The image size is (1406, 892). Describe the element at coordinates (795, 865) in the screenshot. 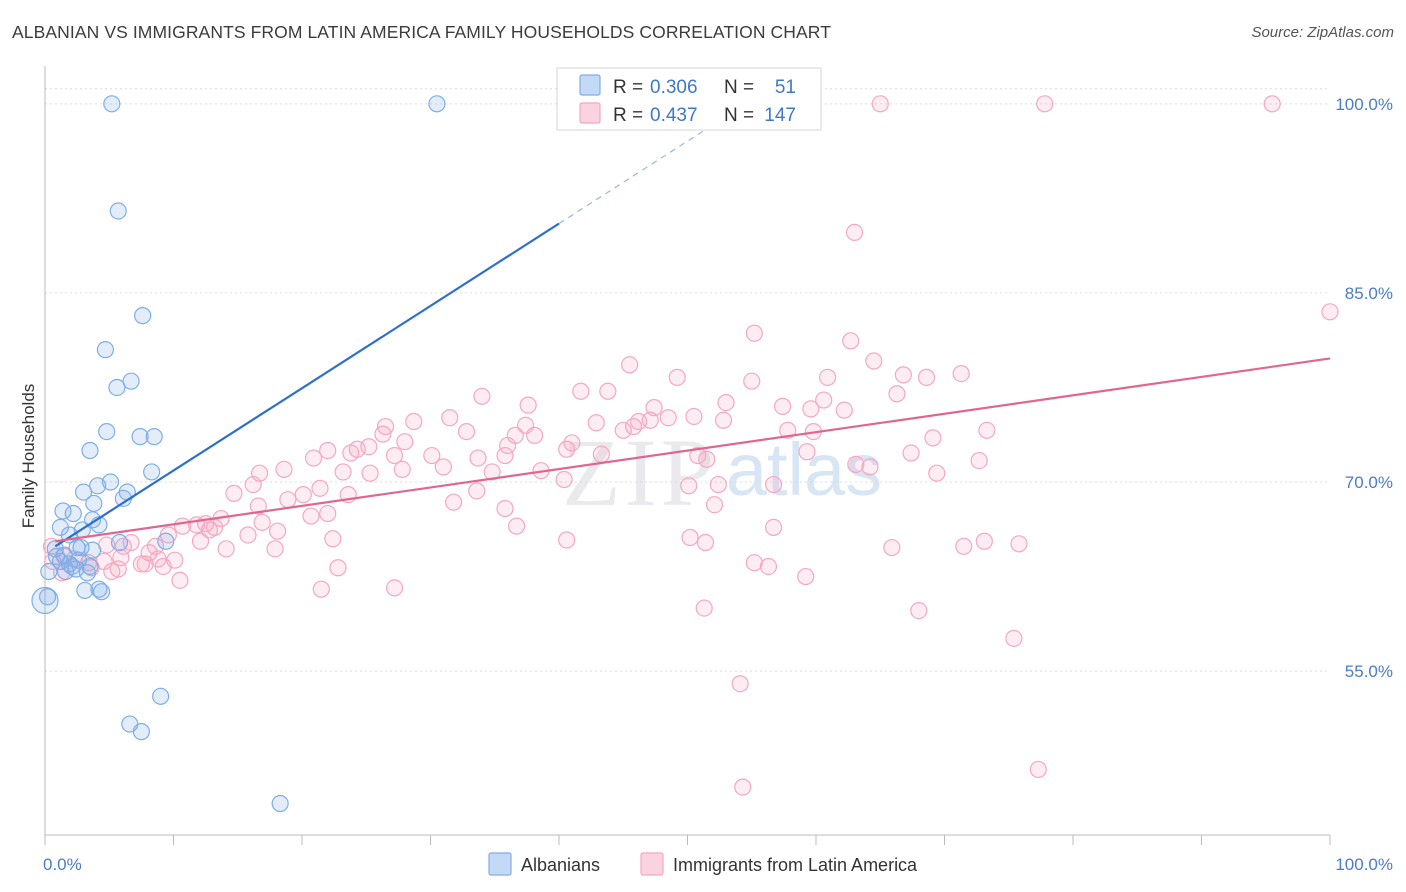

I see `bottom-legend-latin-america-label: Immigrants from Latin America` at that location.